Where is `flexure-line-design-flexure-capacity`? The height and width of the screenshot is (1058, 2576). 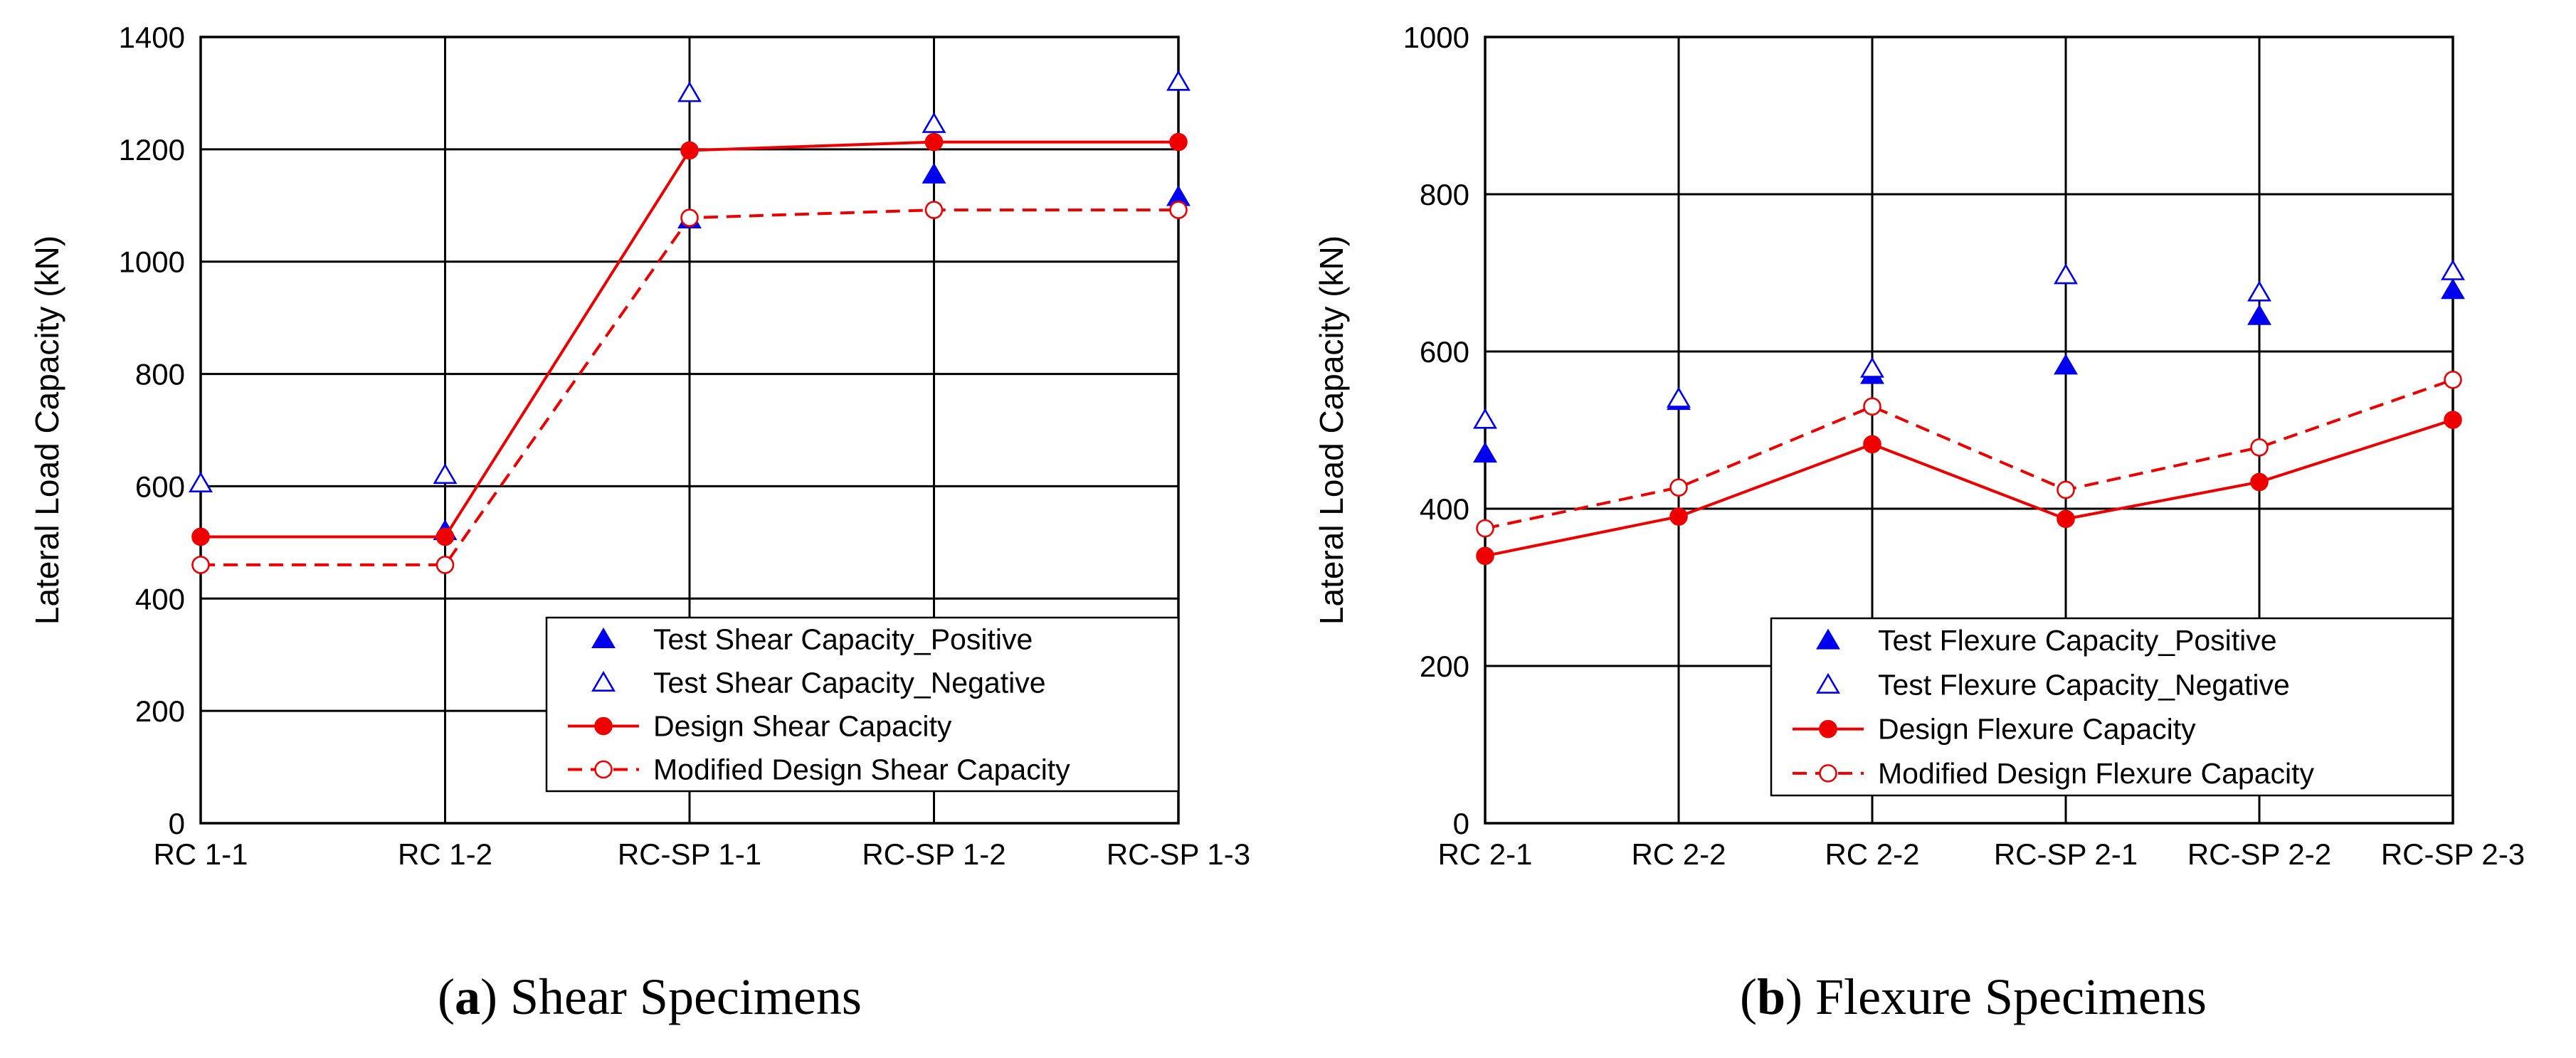 flexure-line-design-flexure-capacity is located at coordinates (1969, 488).